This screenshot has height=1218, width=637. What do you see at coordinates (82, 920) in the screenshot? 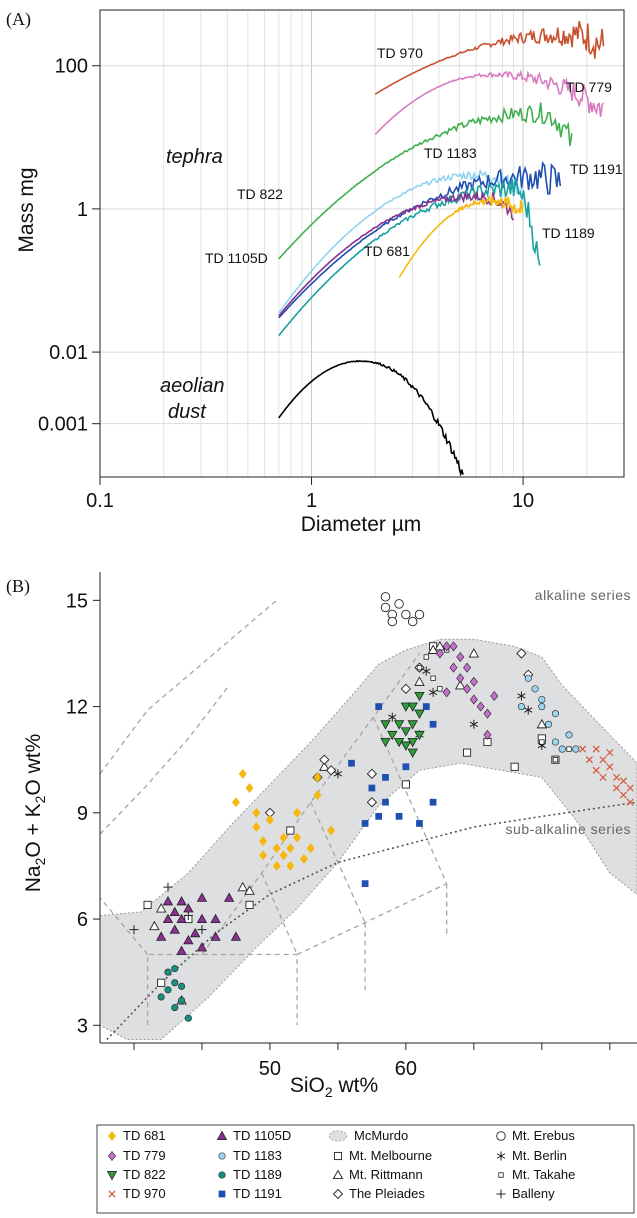
I see `y-tick-label: 6` at bounding box center [82, 920].